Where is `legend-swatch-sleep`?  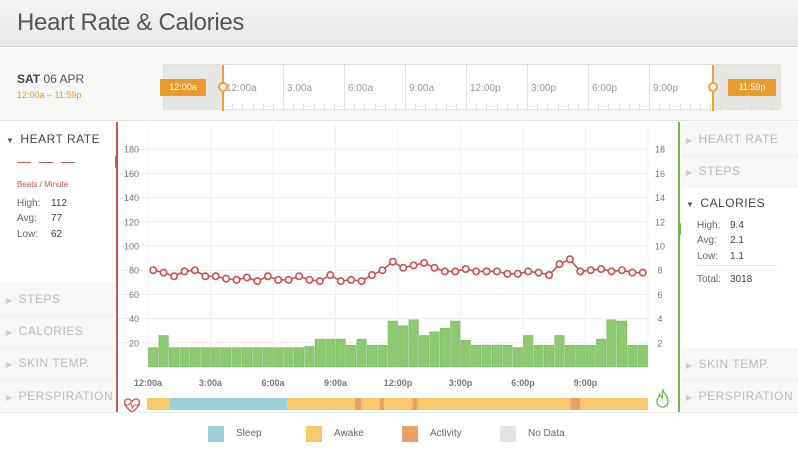
legend-swatch-sleep is located at coordinates (216, 434).